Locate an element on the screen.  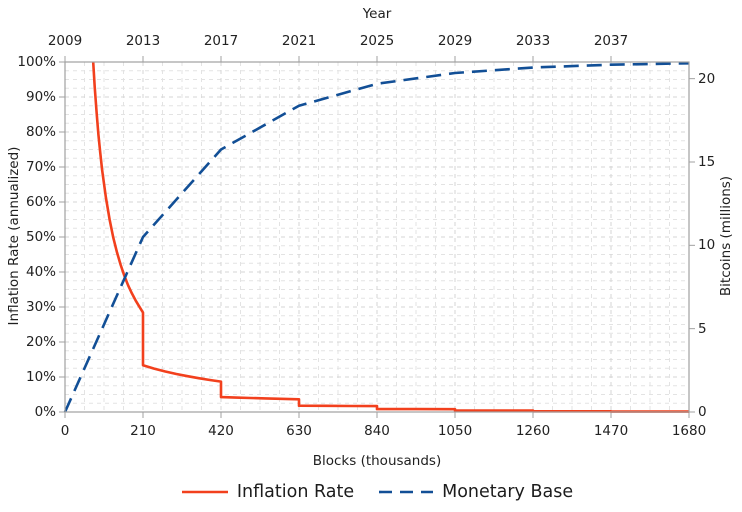
inflation-rate-line-swatch is located at coordinates (204, 492).